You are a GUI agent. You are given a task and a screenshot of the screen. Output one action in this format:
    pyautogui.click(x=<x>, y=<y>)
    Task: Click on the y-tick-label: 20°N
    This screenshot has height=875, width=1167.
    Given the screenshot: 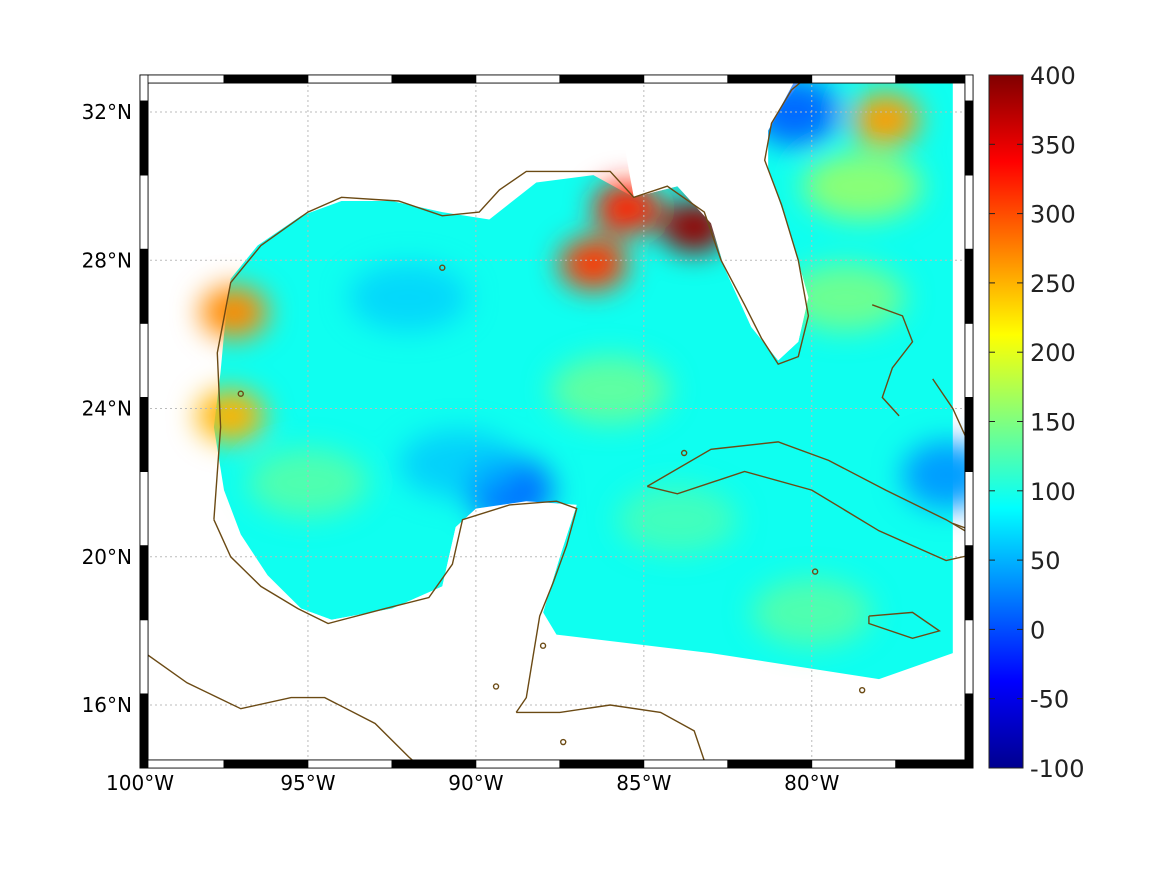 What is the action you would take?
    pyautogui.click(x=107, y=557)
    